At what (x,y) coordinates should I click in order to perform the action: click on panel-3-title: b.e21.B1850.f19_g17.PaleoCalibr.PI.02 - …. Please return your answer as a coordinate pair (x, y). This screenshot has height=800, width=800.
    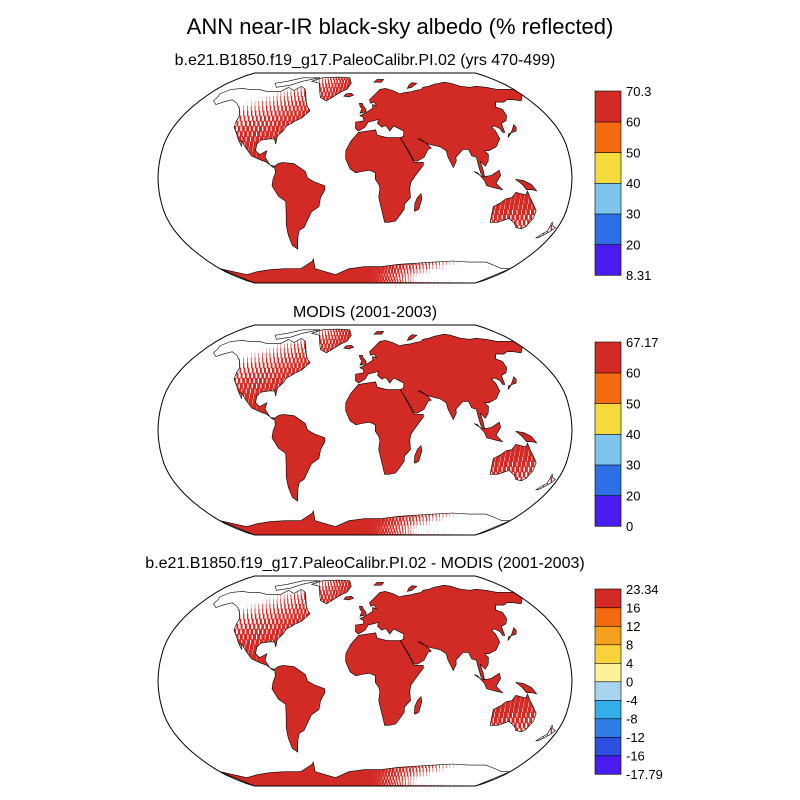
    Looking at the image, I should click on (365, 563).